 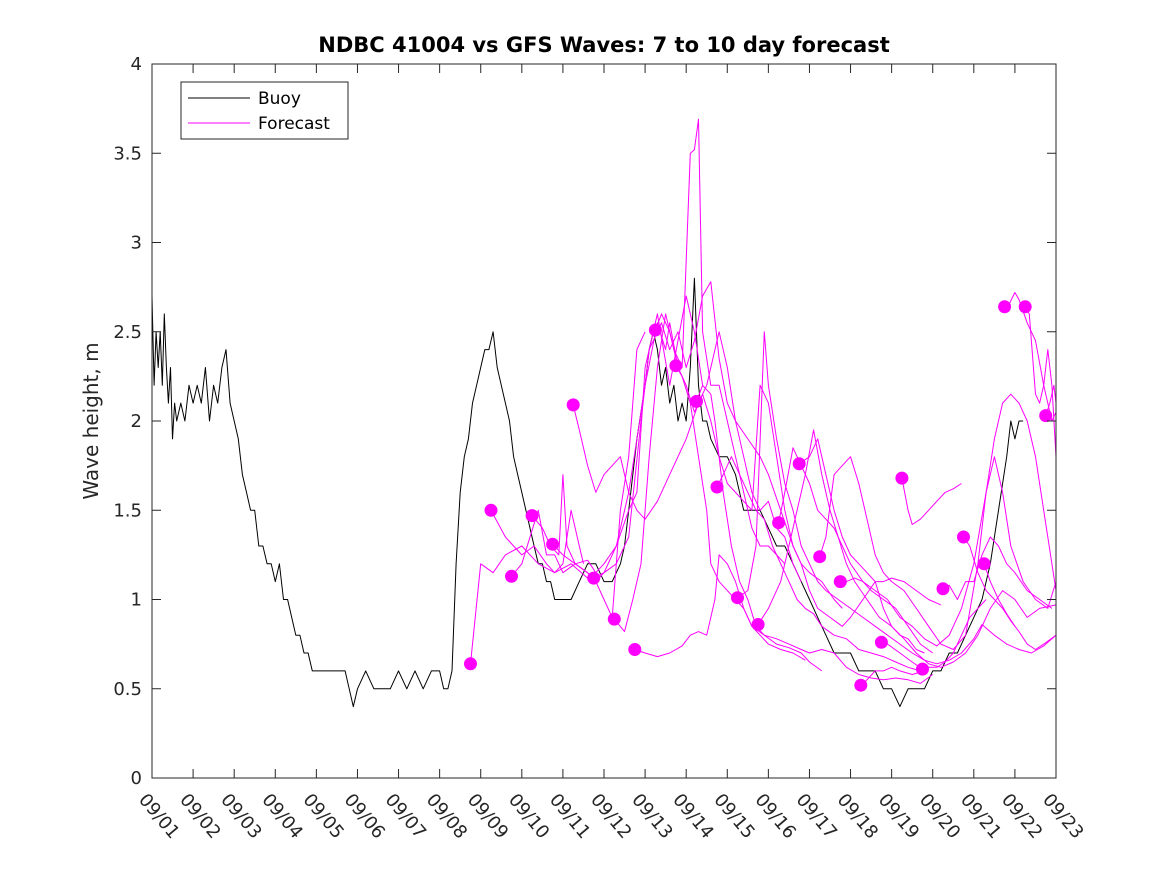 I want to click on legend-forecast-label: Forecast, so click(x=294, y=124).